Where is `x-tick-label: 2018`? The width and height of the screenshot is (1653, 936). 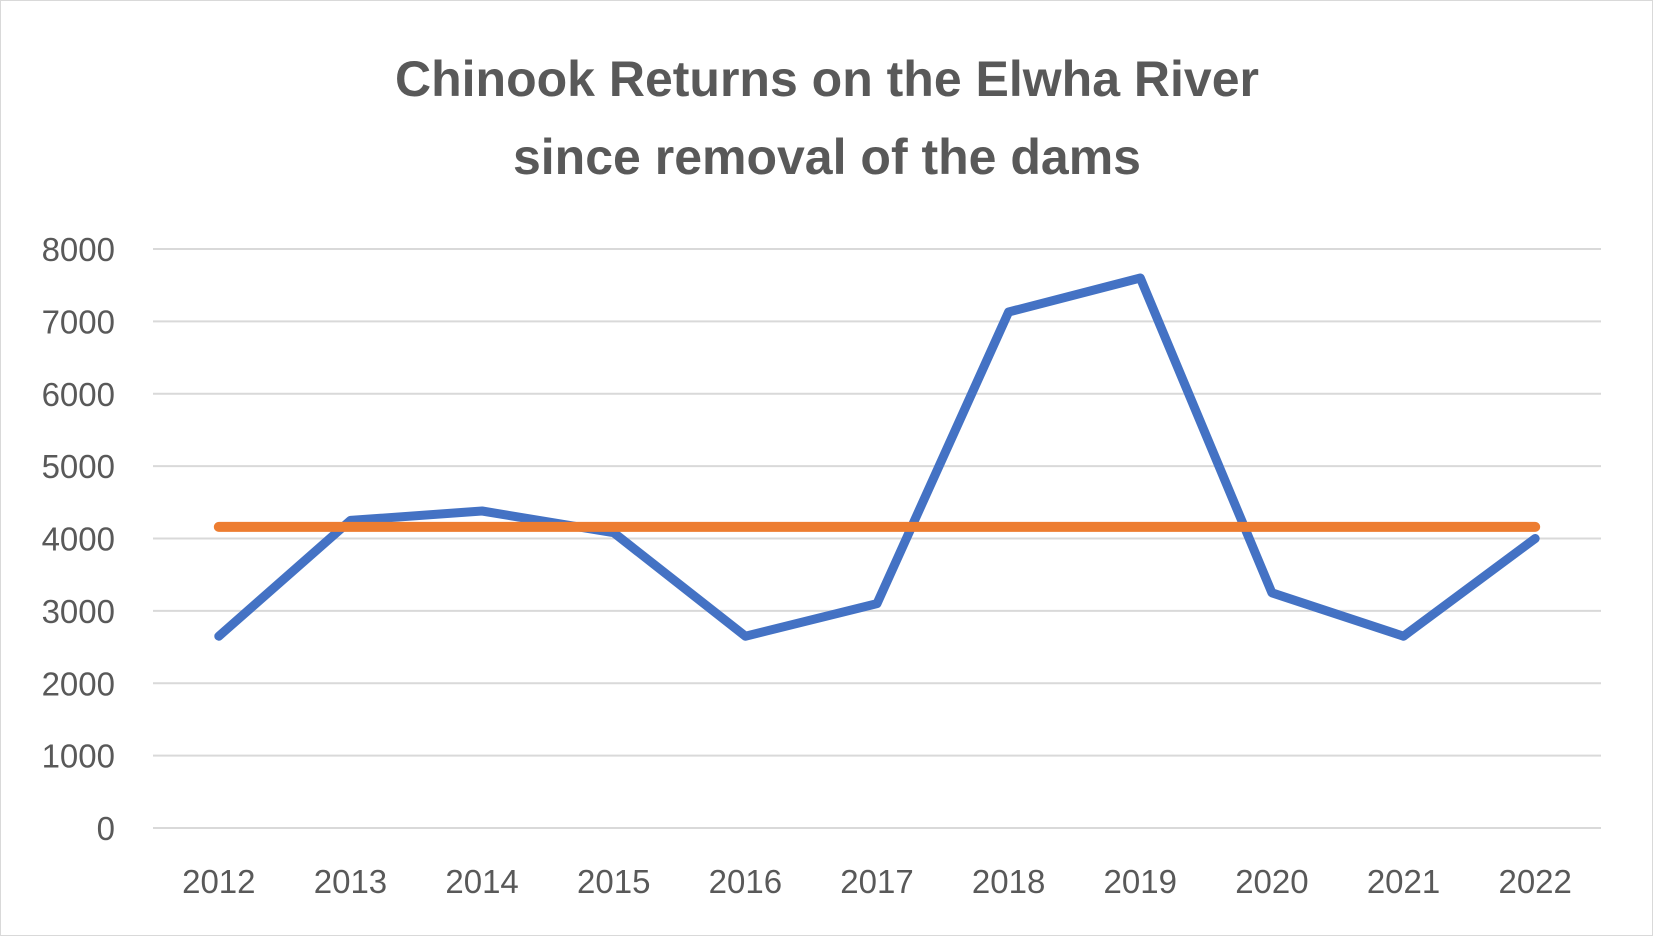 x-tick-label: 2018 is located at coordinates (1008, 881).